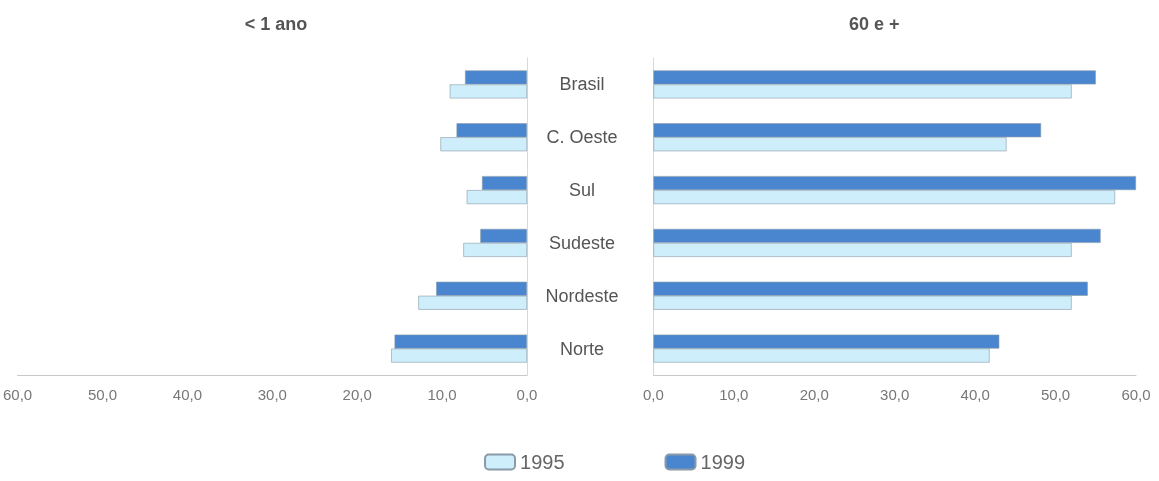 This screenshot has height=481, width=1159. Describe the element at coordinates (276, 24) in the screenshot. I see `chart-title: < 1 ano` at that location.